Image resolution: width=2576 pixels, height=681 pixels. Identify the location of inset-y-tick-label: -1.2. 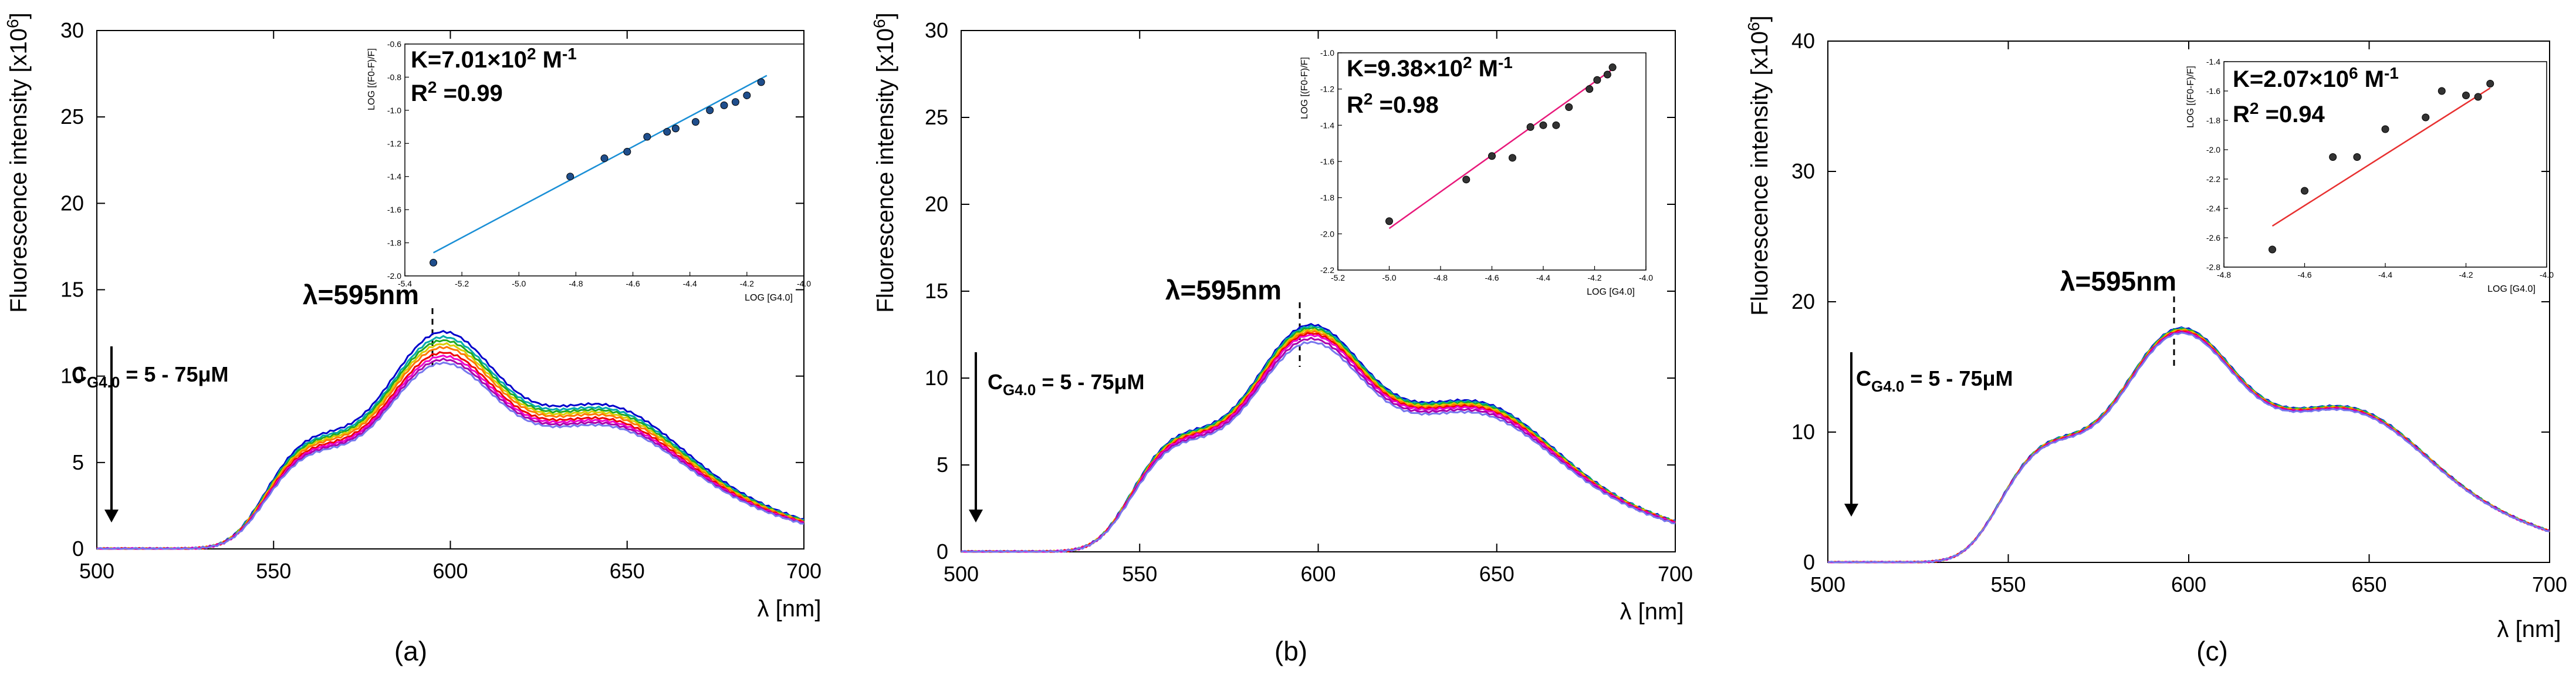
(394, 143).